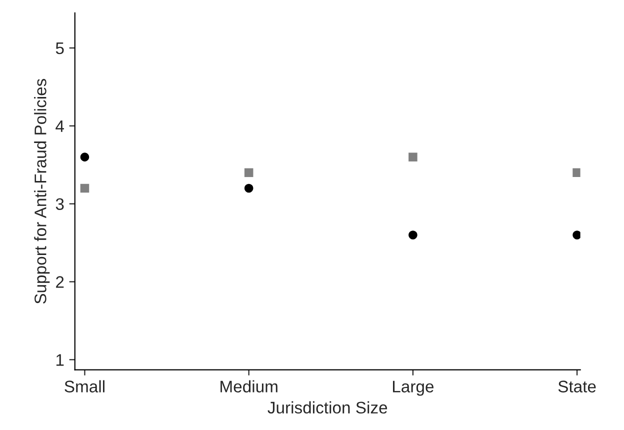 This screenshot has height=430, width=624. What do you see at coordinates (60, 282) in the screenshot?
I see `y-tick-label: 2` at bounding box center [60, 282].